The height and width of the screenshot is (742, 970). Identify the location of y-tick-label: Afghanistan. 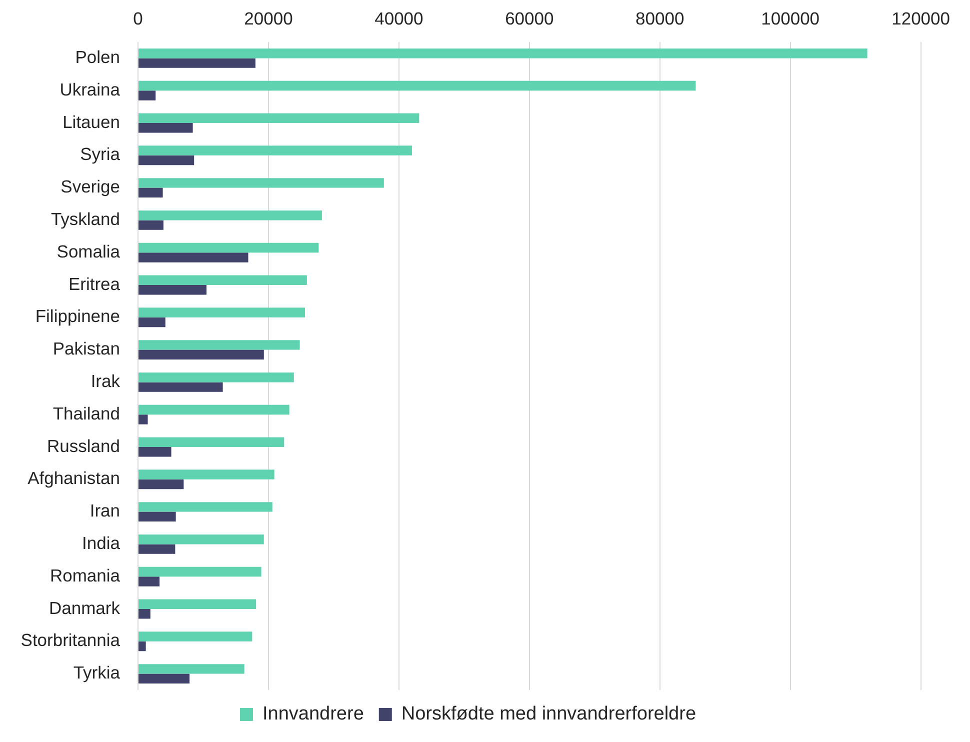
(74, 478).